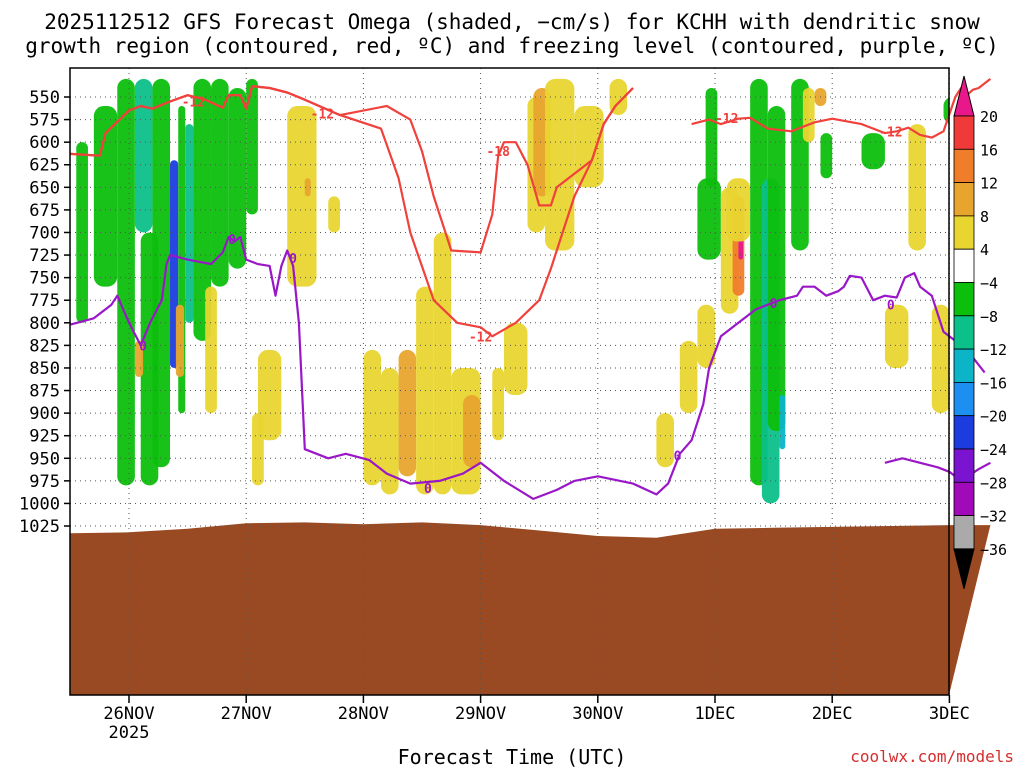  What do you see at coordinates (44, 256) in the screenshot?
I see `y-tick-label: 725` at bounding box center [44, 256].